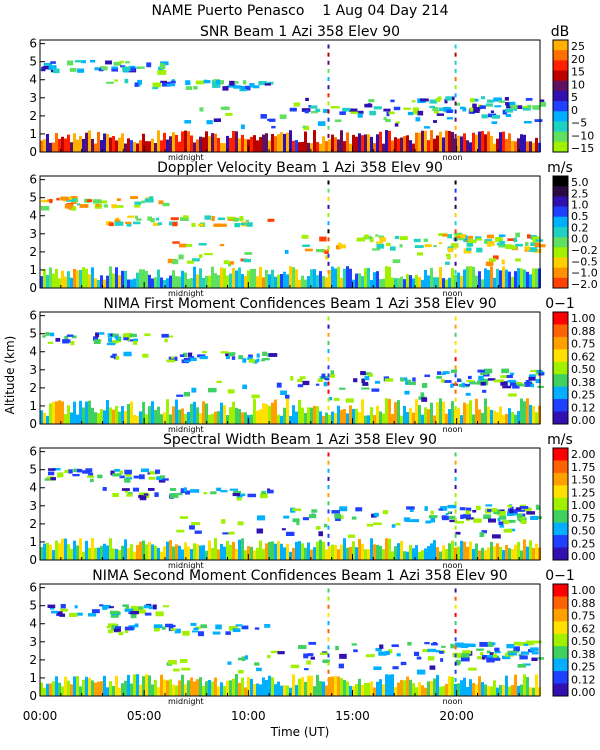 This screenshot has width=600, height=750. I want to click on y-tick-label: 4, so click(33, 80).